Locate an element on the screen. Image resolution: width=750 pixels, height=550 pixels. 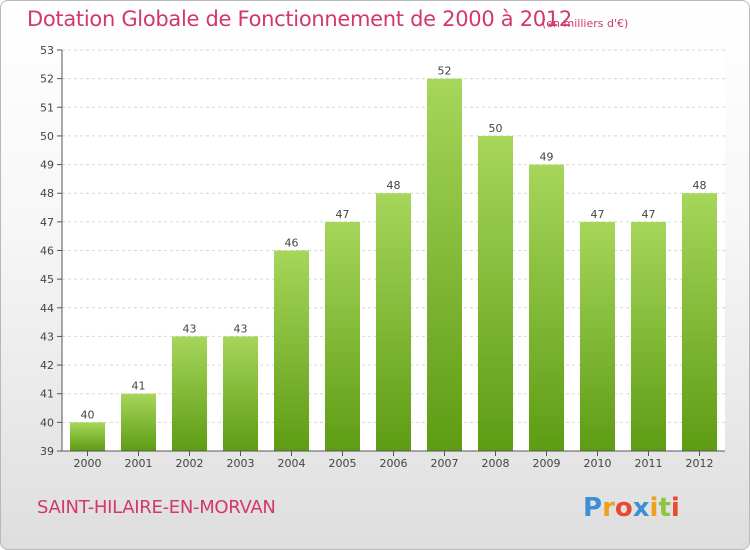
x-tick-label: 2008 is located at coordinates (496, 463).